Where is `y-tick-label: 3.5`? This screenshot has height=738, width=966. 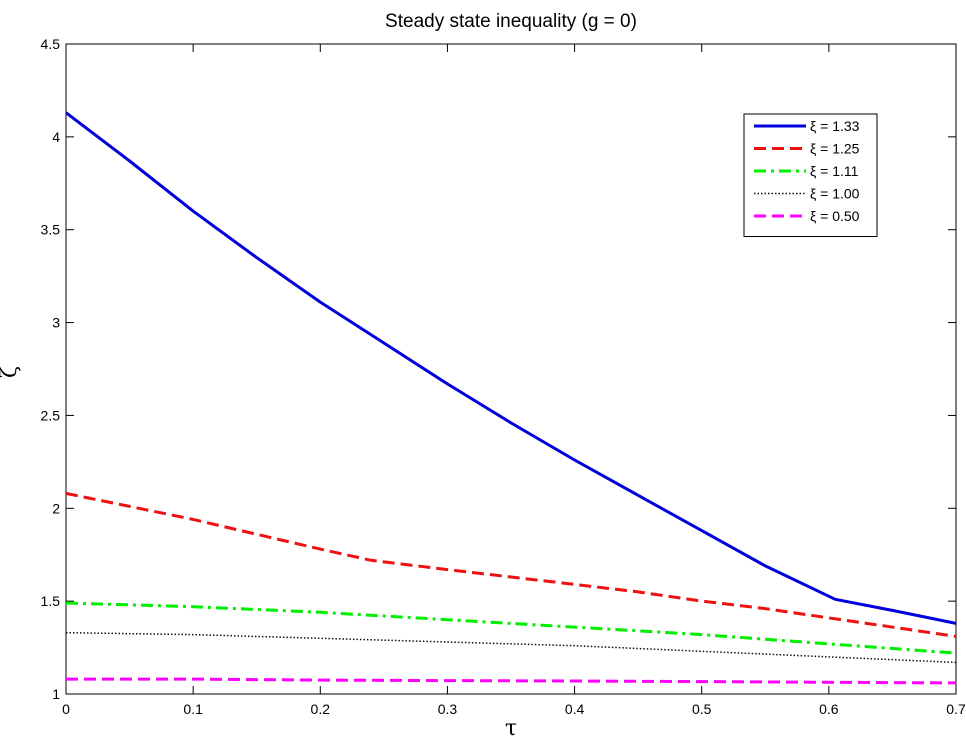 y-tick-label: 3.5 is located at coordinates (51, 230).